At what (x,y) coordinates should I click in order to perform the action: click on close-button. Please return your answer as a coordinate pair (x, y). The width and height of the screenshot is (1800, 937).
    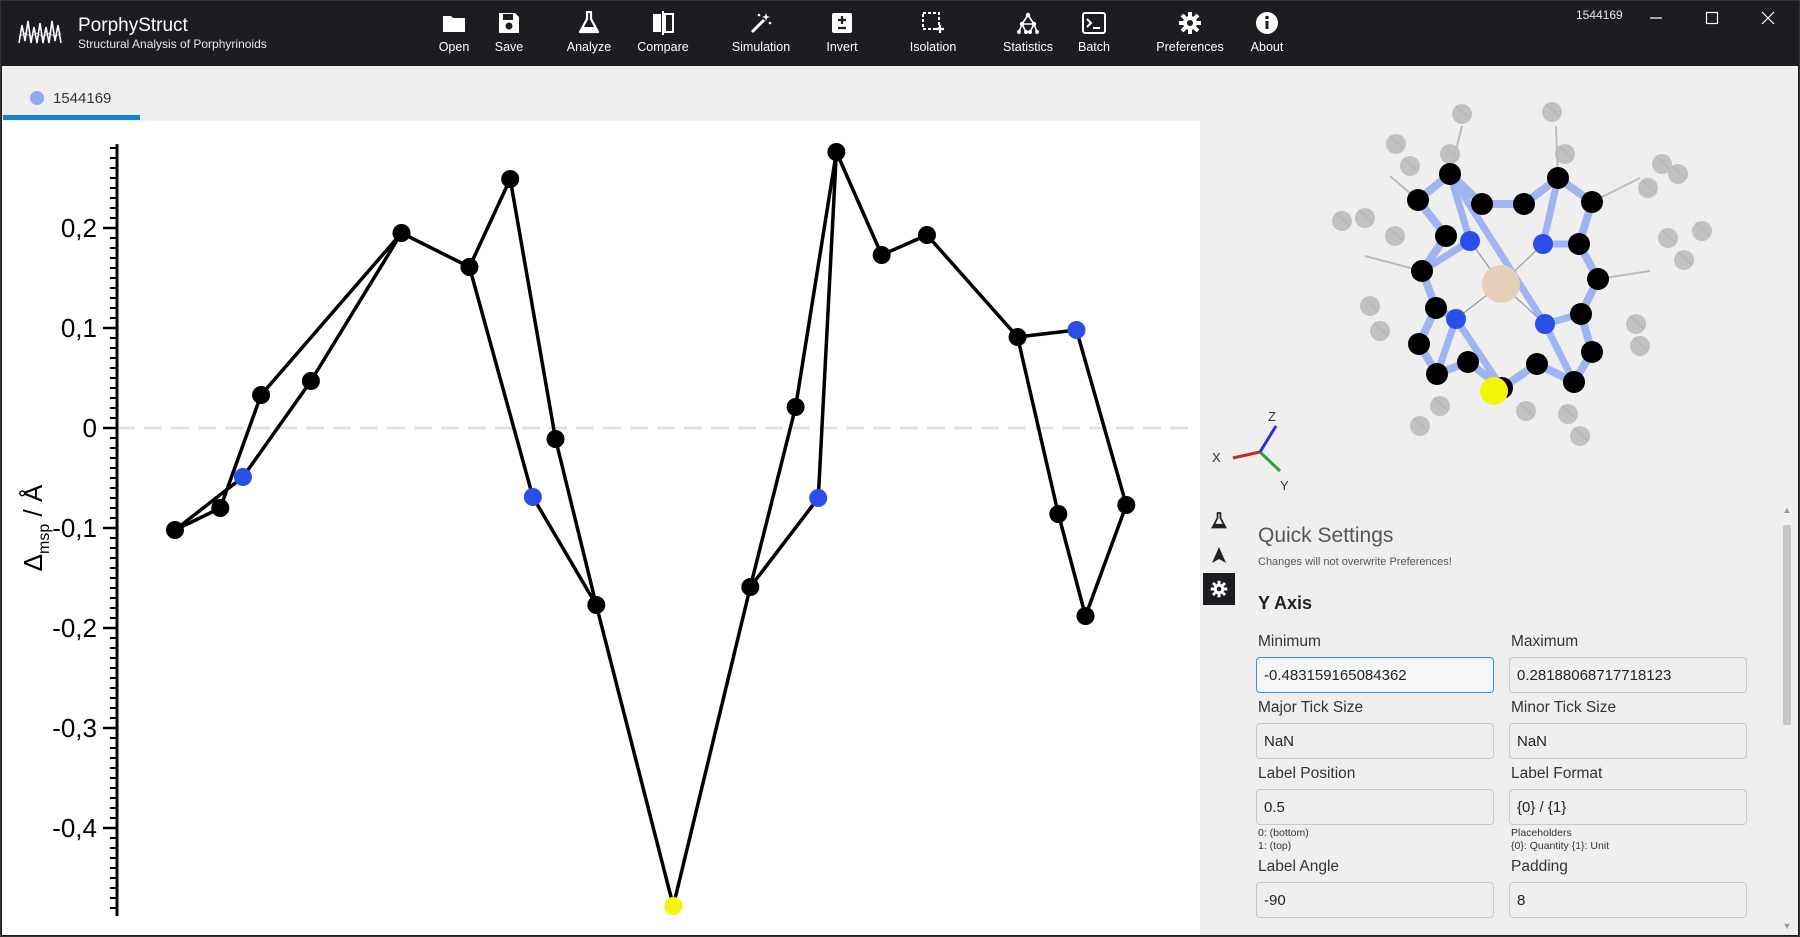
    Looking at the image, I should click on (1768, 18).